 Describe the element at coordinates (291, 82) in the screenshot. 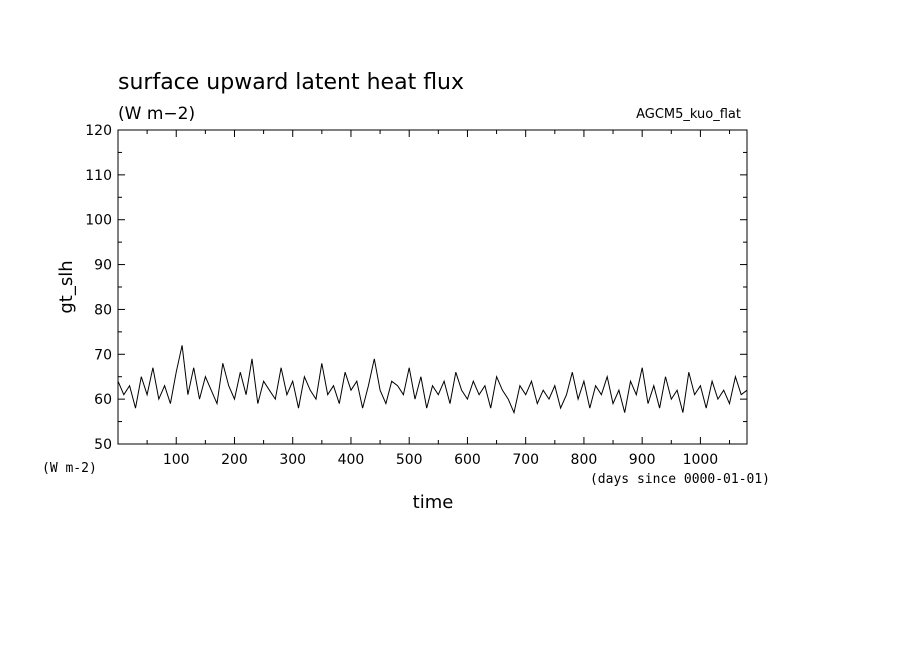

I see `chart-title: surface upward latent heat flux` at that location.